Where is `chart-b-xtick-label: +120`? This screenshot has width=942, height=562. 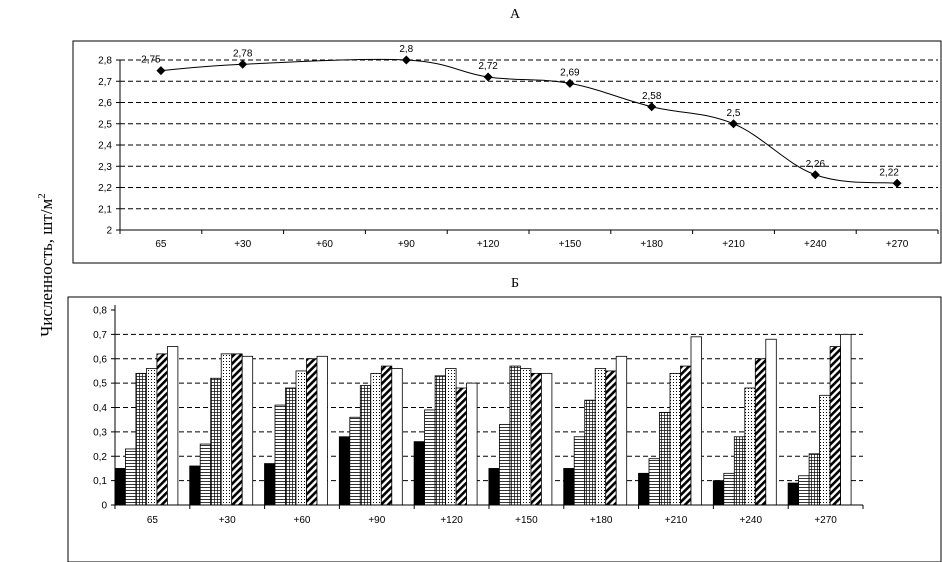
chart-b-xtick-label: +120 is located at coordinates (451, 520).